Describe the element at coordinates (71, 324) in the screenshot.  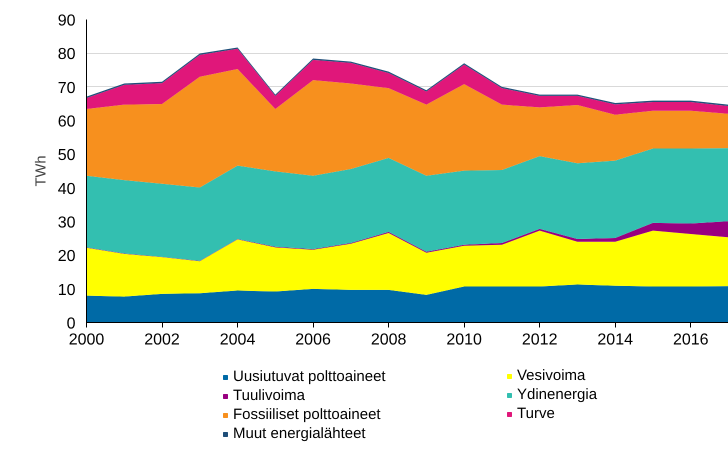
I see `y-tick-label: 0` at that location.